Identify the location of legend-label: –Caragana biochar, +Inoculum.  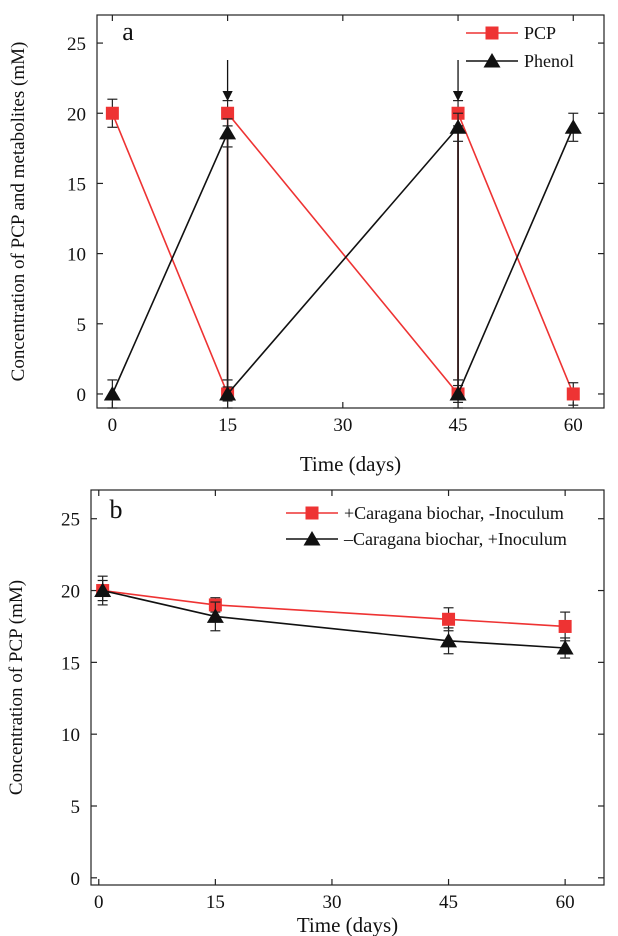
(455, 539).